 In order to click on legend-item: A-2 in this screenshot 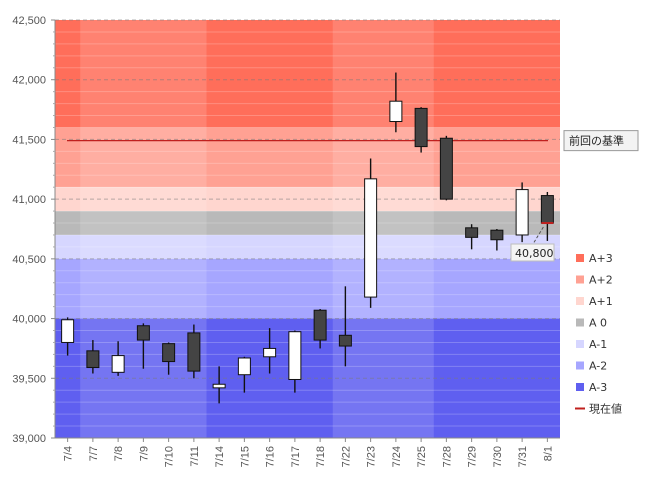, I will do `click(591, 366)`.